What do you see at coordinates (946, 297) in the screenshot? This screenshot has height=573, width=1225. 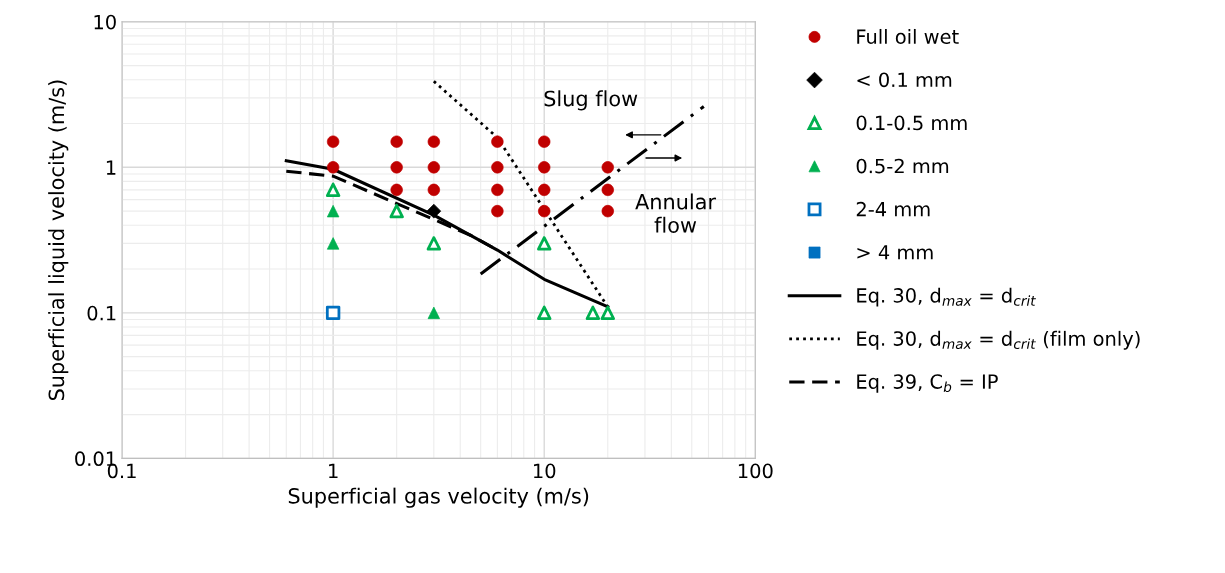 I see `legend-label: Eq. 30, d$_{max}$ = d$_{crit}$` at bounding box center [946, 297].